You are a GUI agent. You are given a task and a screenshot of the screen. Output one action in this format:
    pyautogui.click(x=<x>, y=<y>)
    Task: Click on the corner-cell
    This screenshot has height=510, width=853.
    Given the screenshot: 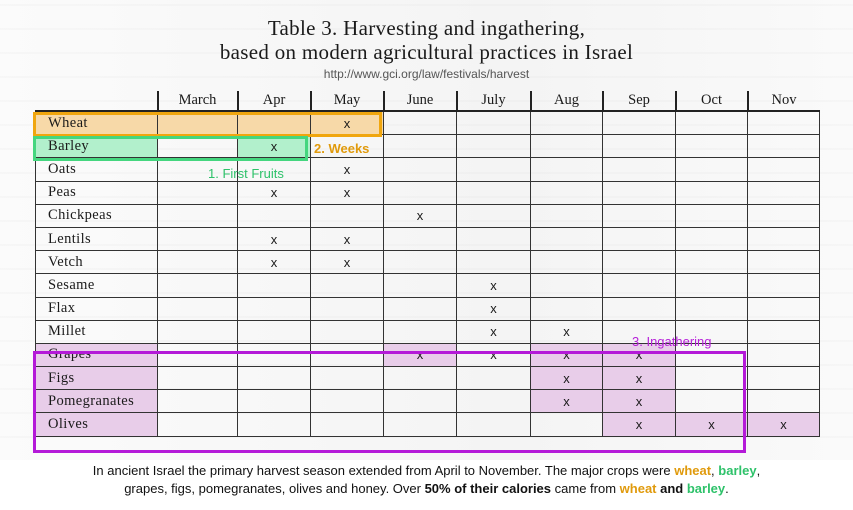 What is the action you would take?
    pyautogui.click(x=96, y=101)
    